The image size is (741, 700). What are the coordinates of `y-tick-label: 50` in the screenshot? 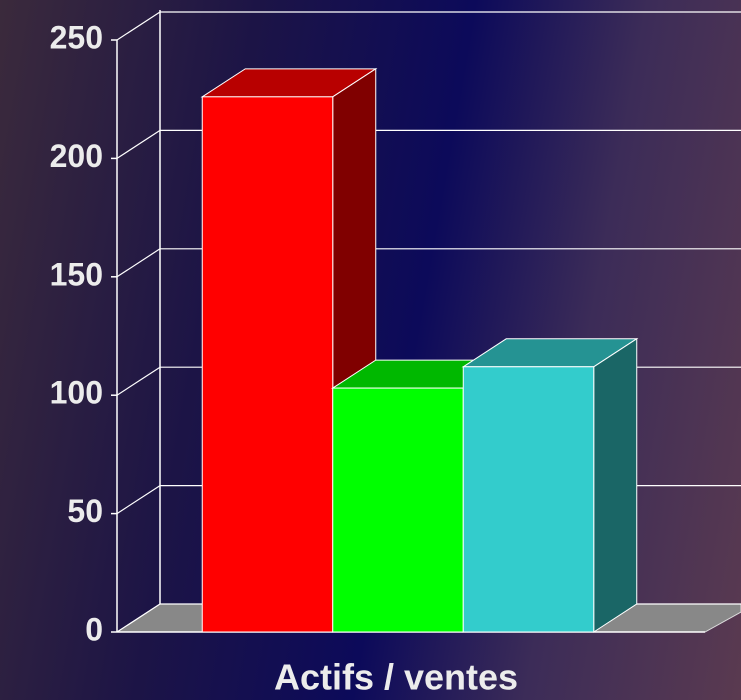 It's located at (85, 511).